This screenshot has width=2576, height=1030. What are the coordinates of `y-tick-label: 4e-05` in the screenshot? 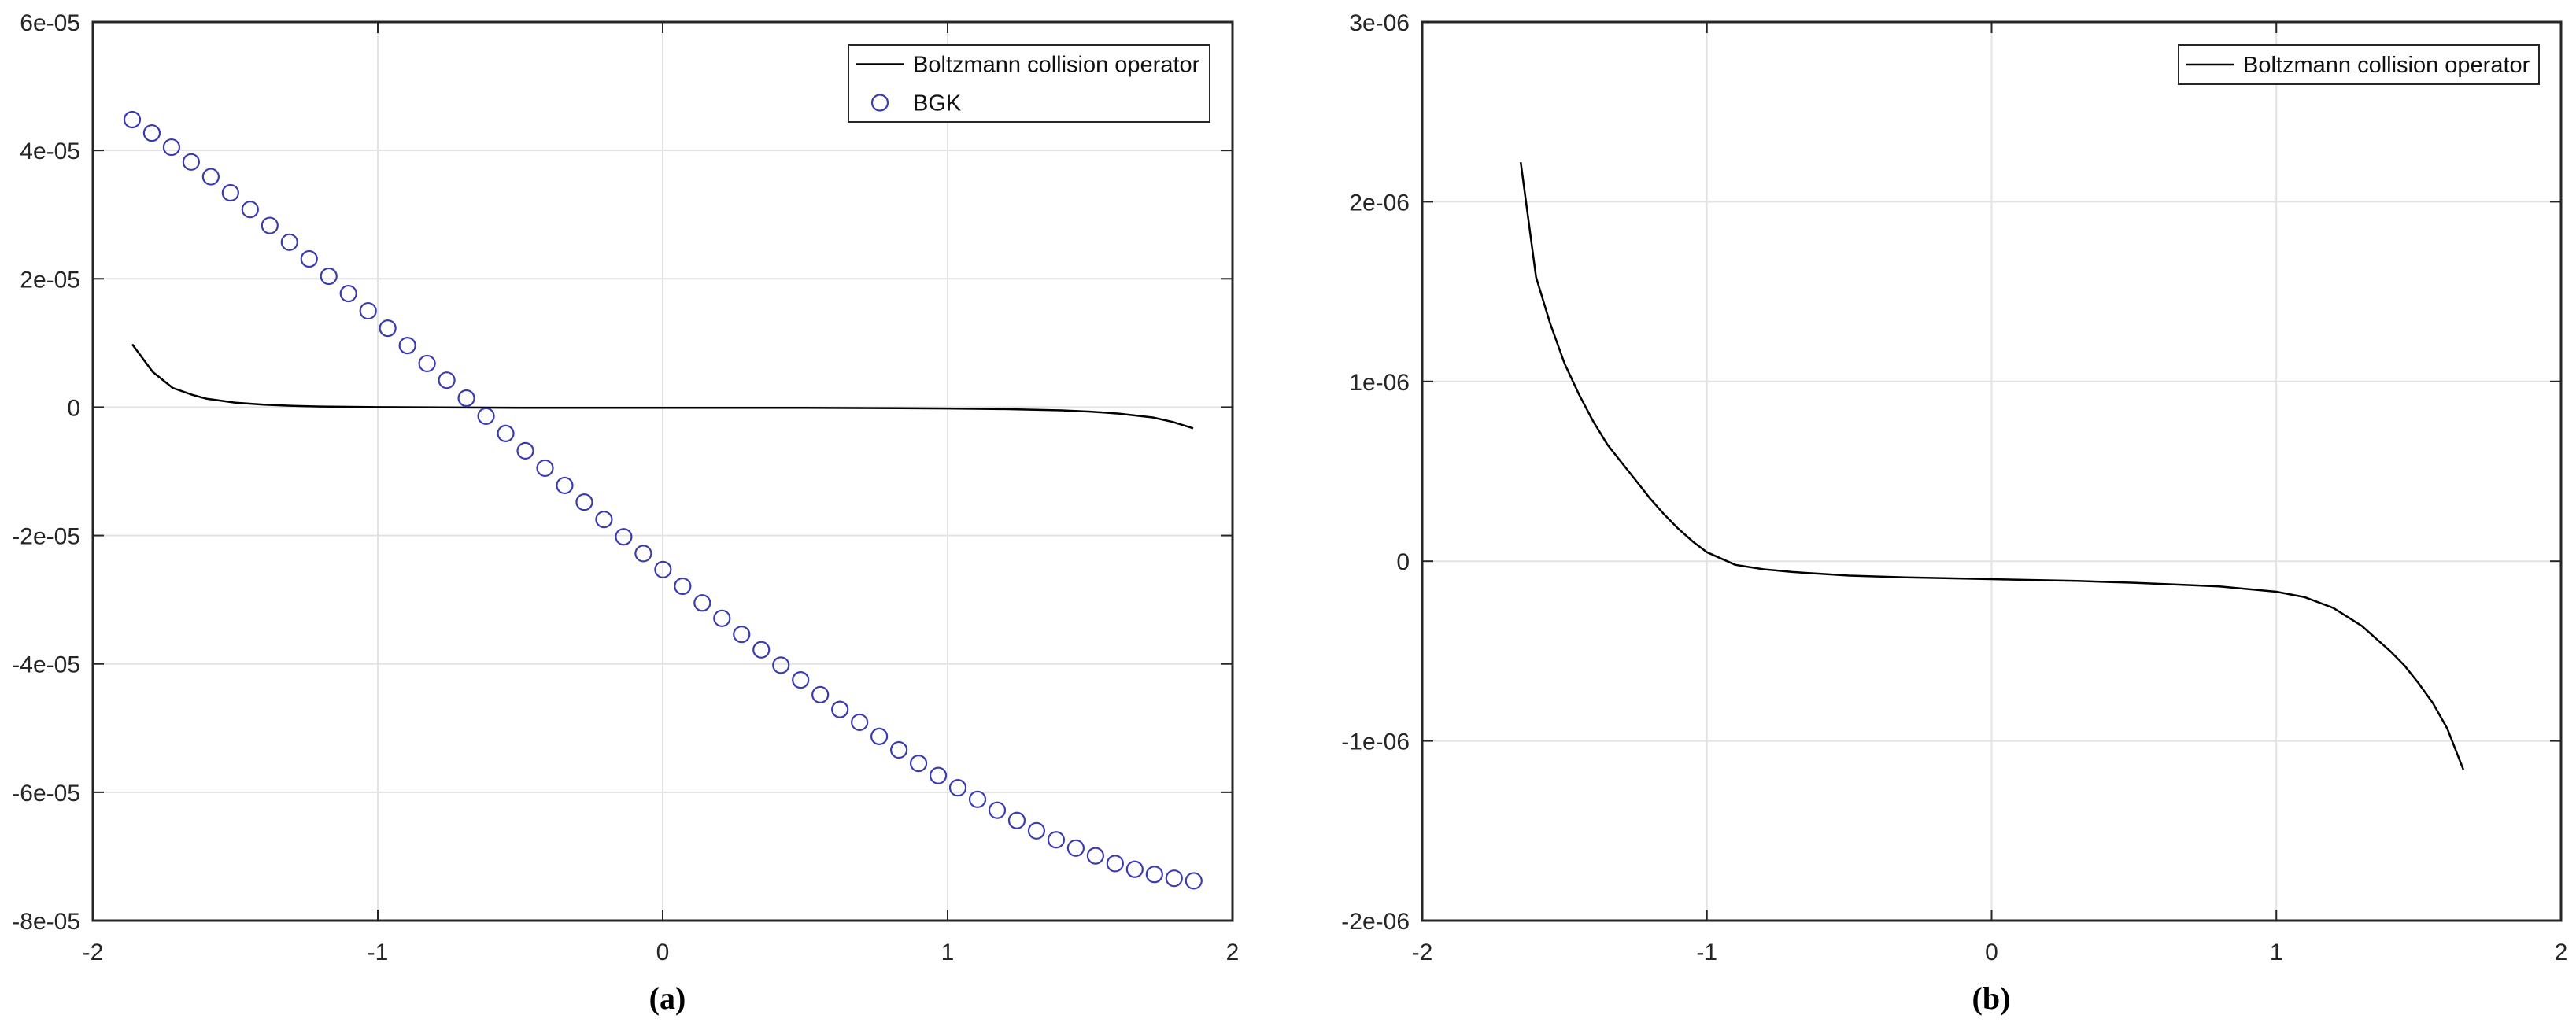 It's located at (50, 151).